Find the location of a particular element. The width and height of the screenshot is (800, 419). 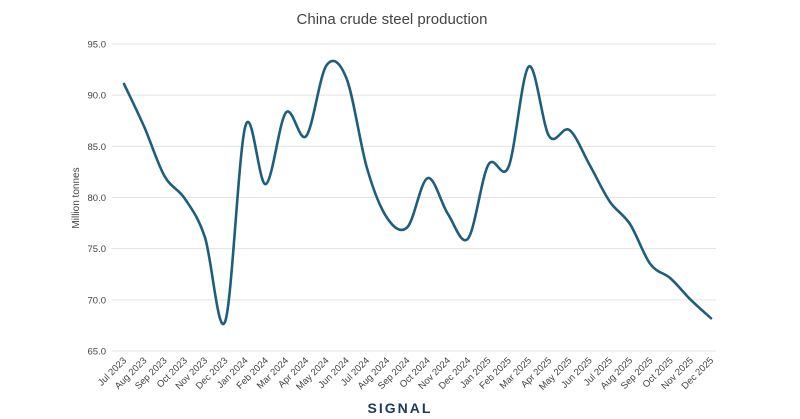

y-axis-label: Million tonnes is located at coordinates (76, 197).